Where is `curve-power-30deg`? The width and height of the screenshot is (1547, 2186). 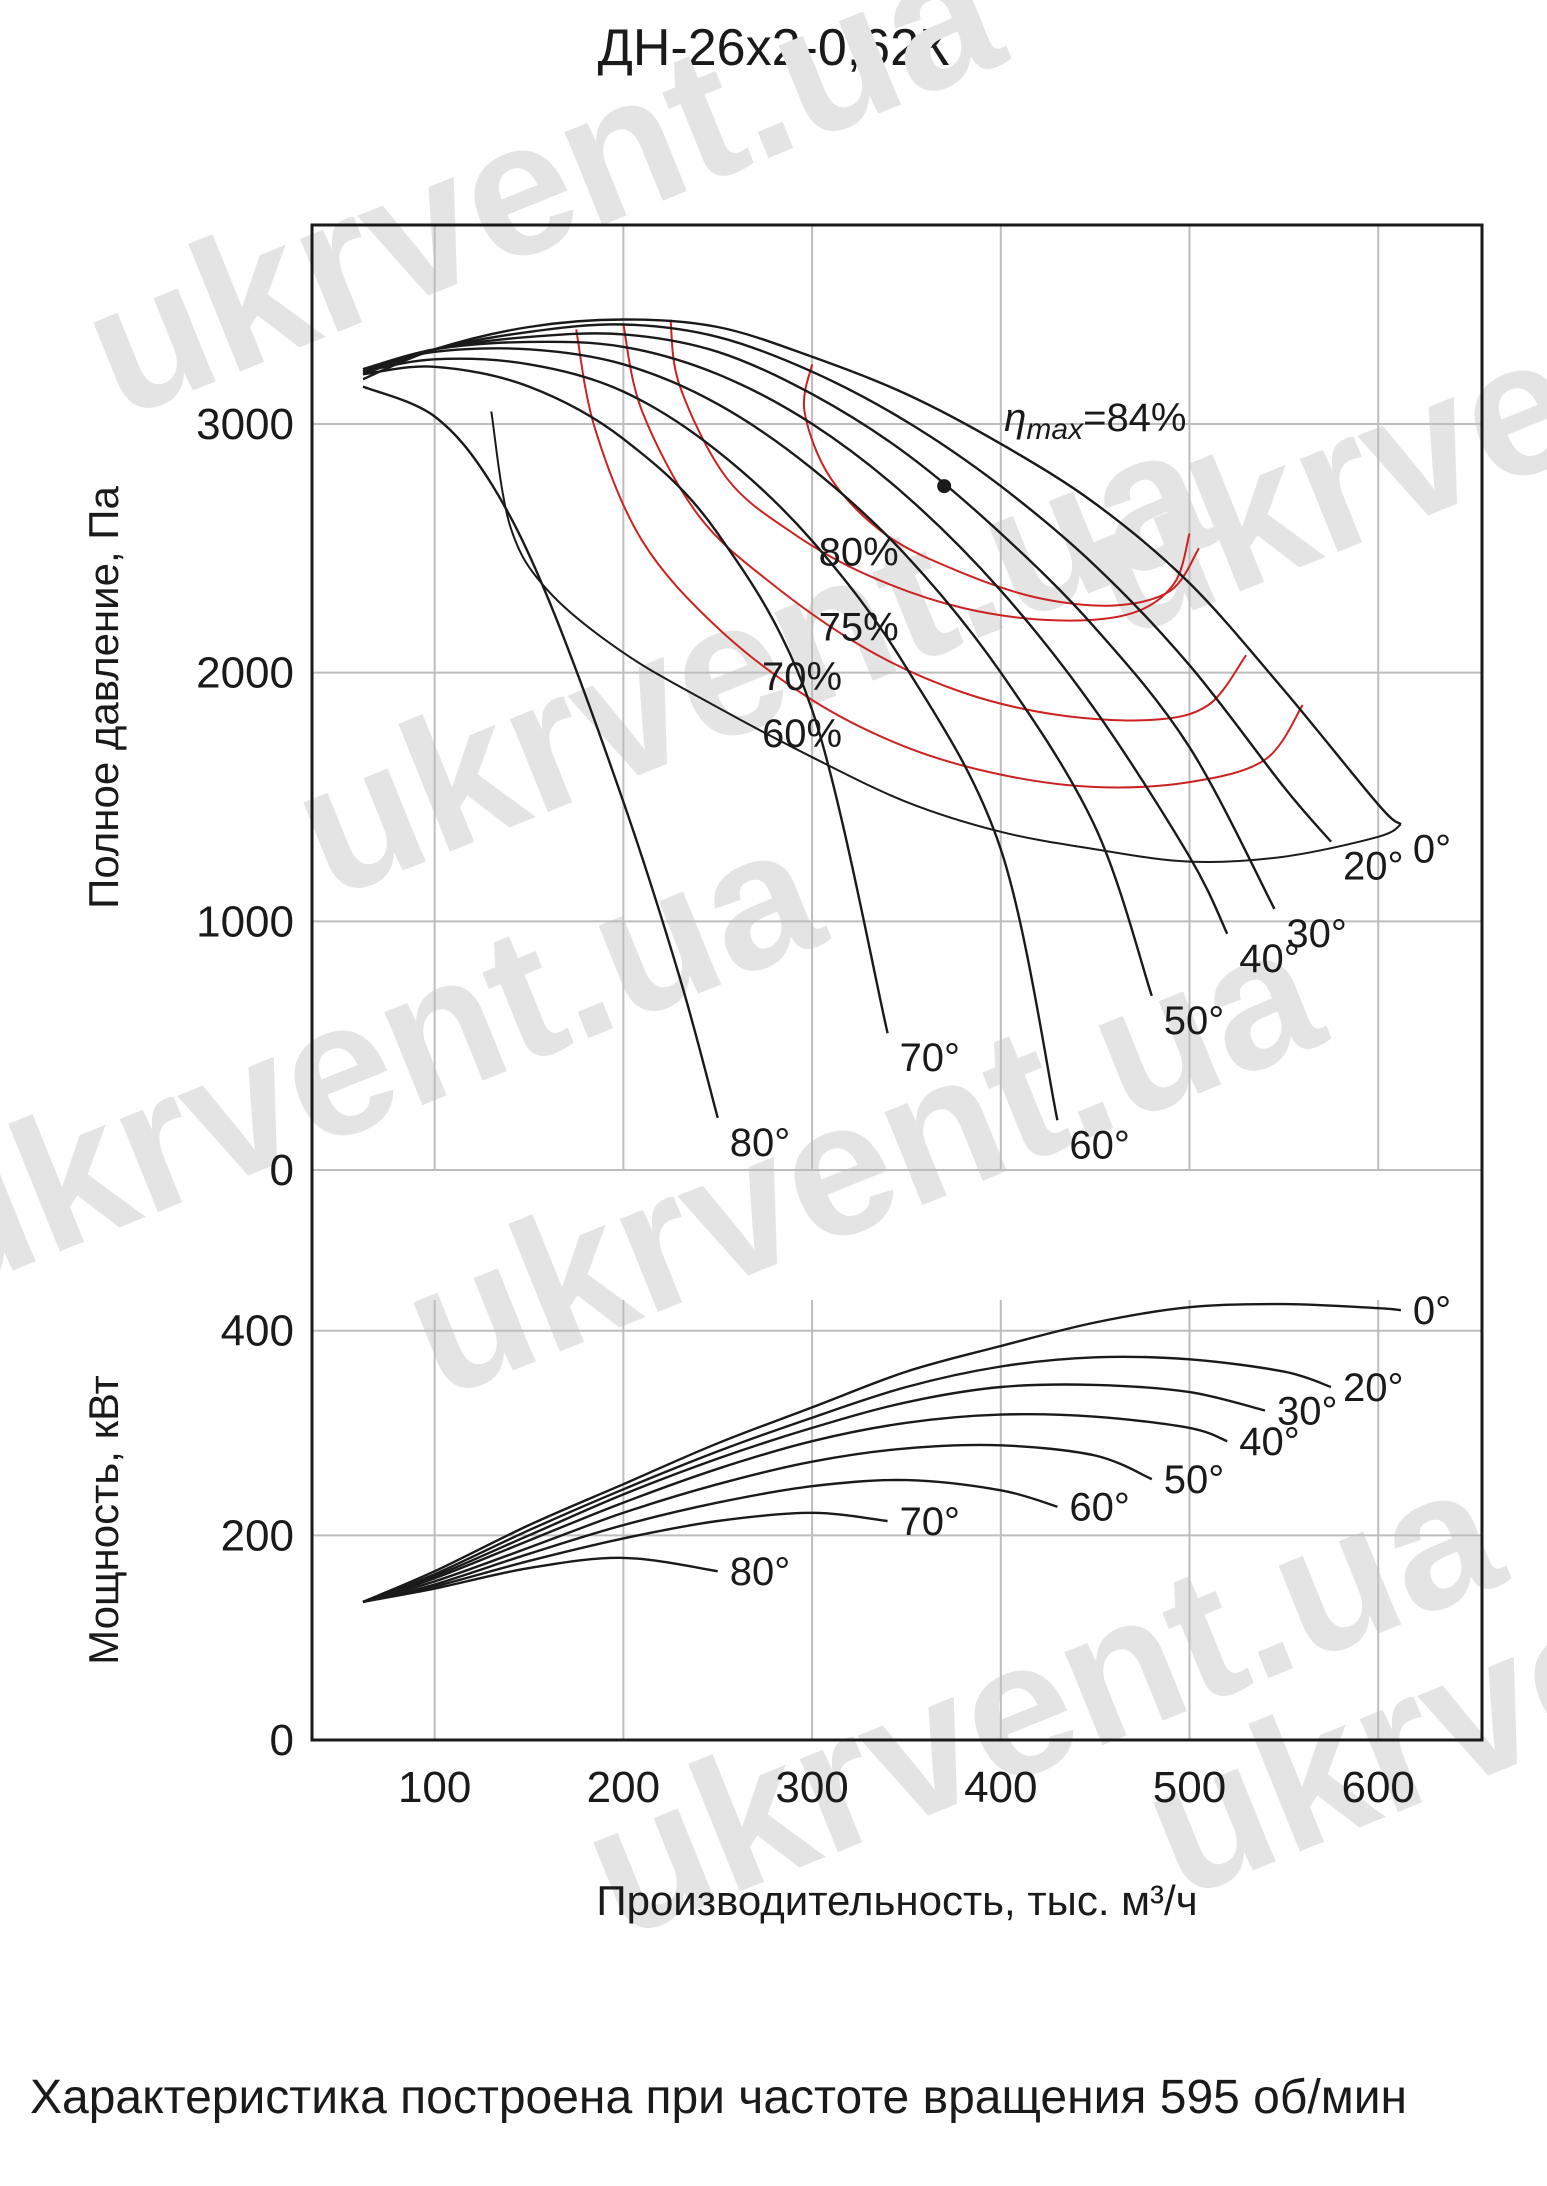 curve-power-30deg is located at coordinates (814, 1493).